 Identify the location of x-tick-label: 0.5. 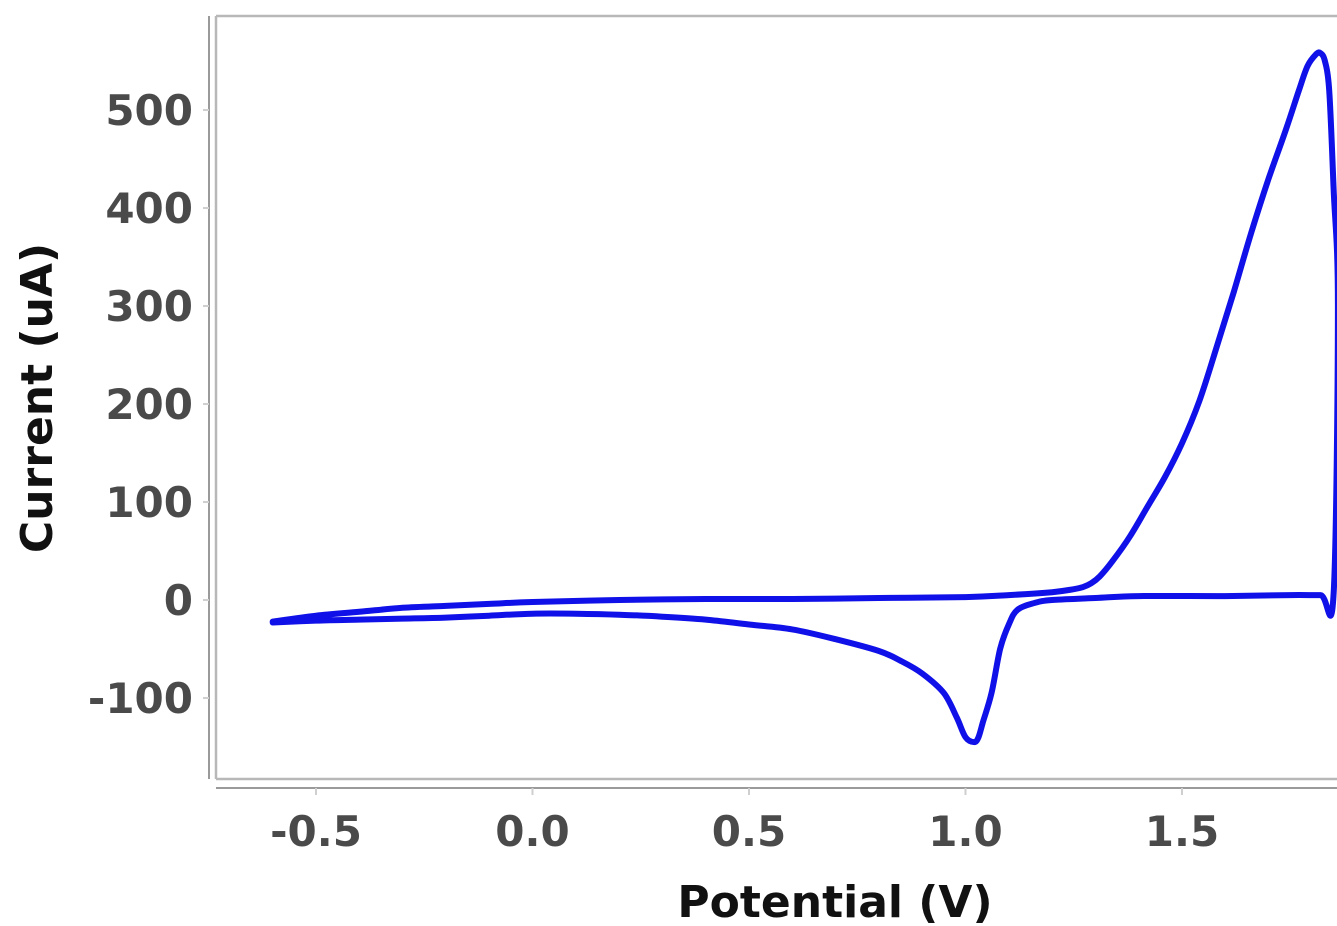
(749, 831).